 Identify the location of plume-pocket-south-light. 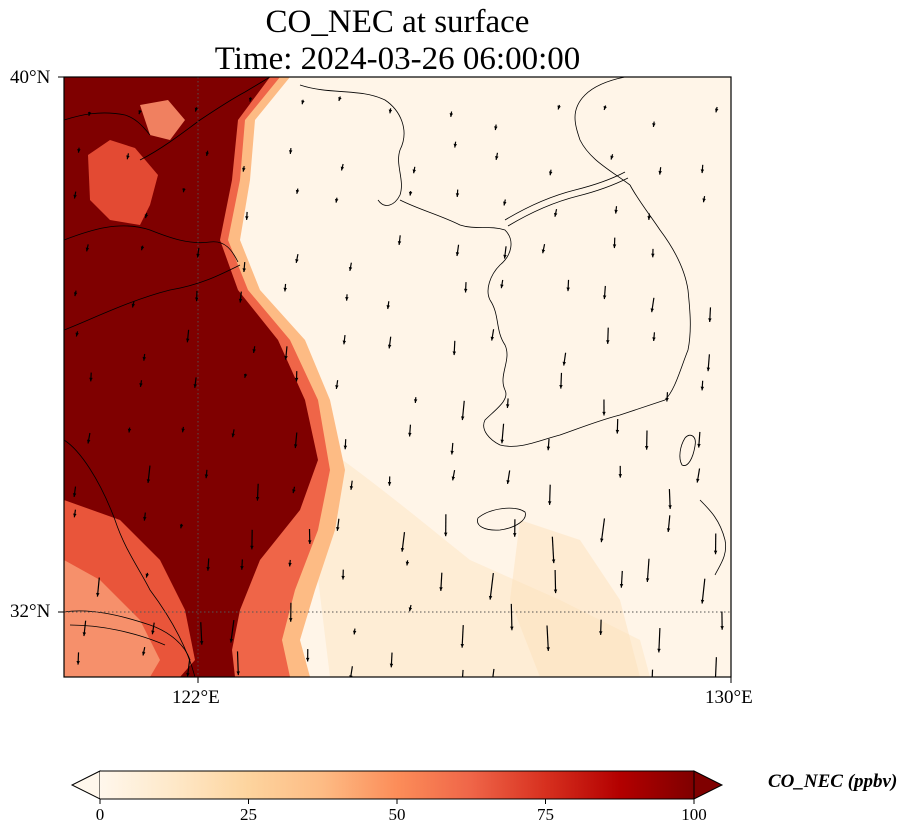
(112, 618).